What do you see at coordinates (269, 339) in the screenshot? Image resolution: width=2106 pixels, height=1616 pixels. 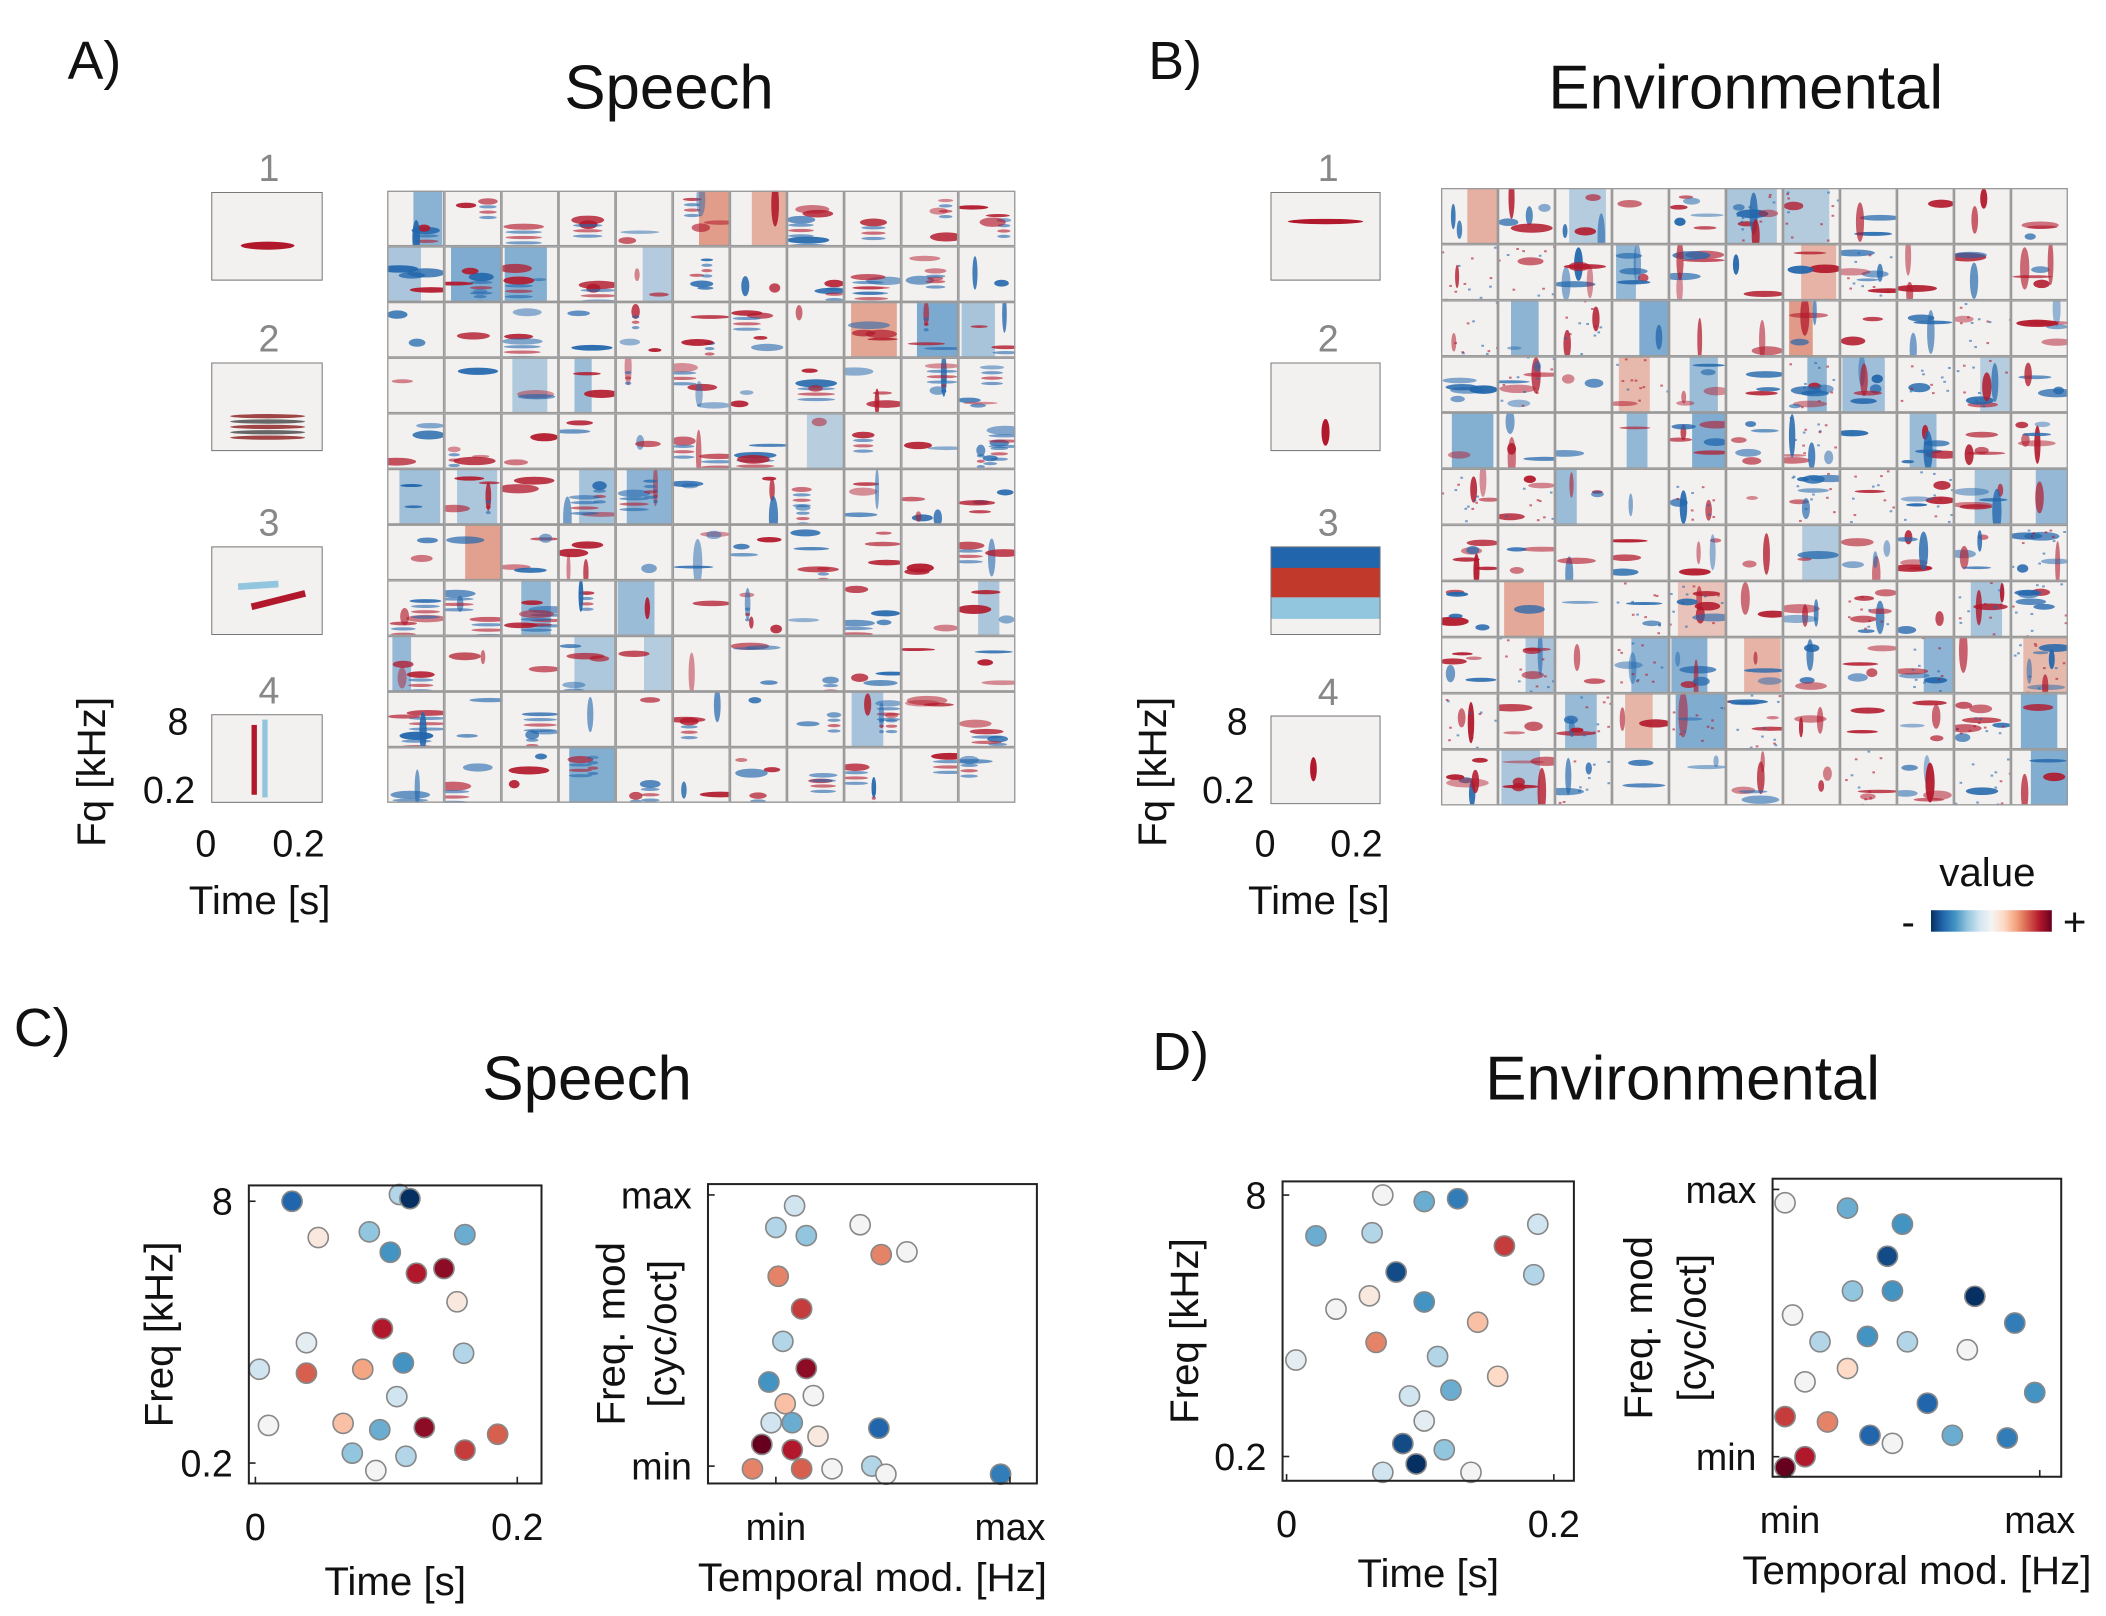 I see `example-number: 2` at bounding box center [269, 339].